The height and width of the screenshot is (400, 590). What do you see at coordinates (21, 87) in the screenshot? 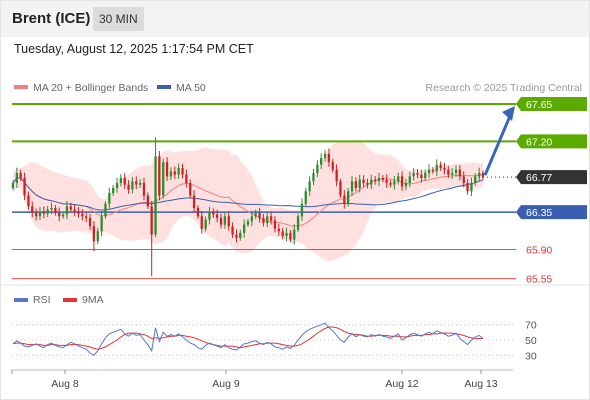
I see `ma20-legend-swatch` at bounding box center [21, 87].